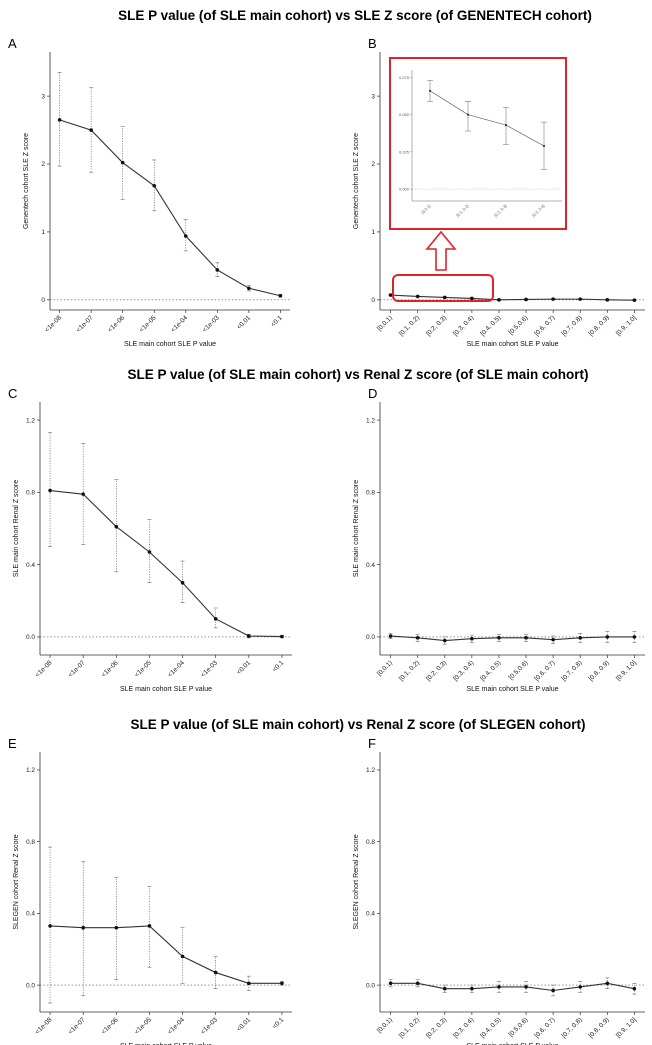 This screenshot has height=1045, width=652. What do you see at coordinates (572, 670) in the screenshot?
I see `x-tick-label: [0.7, 0.8)` at bounding box center [572, 670].